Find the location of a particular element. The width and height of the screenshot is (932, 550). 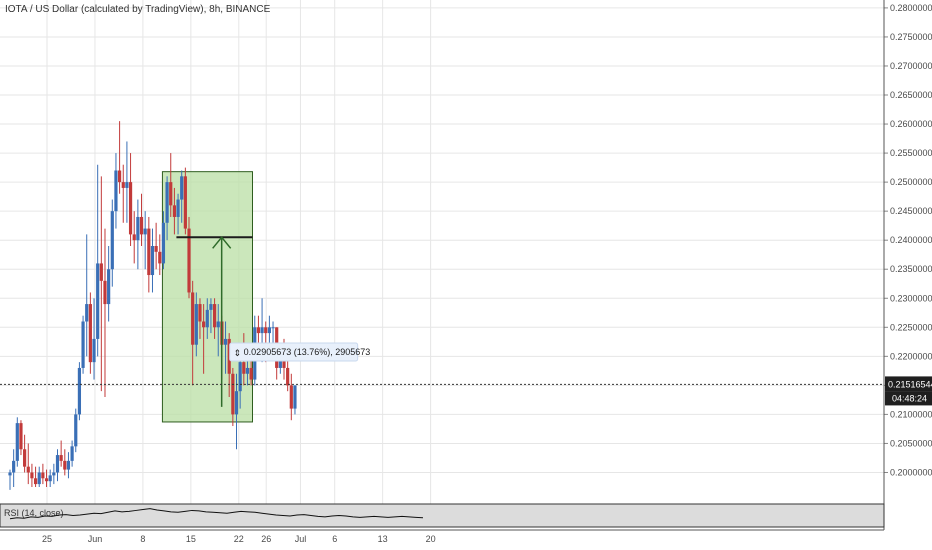

axis-corner is located at coordinates (908, 540).